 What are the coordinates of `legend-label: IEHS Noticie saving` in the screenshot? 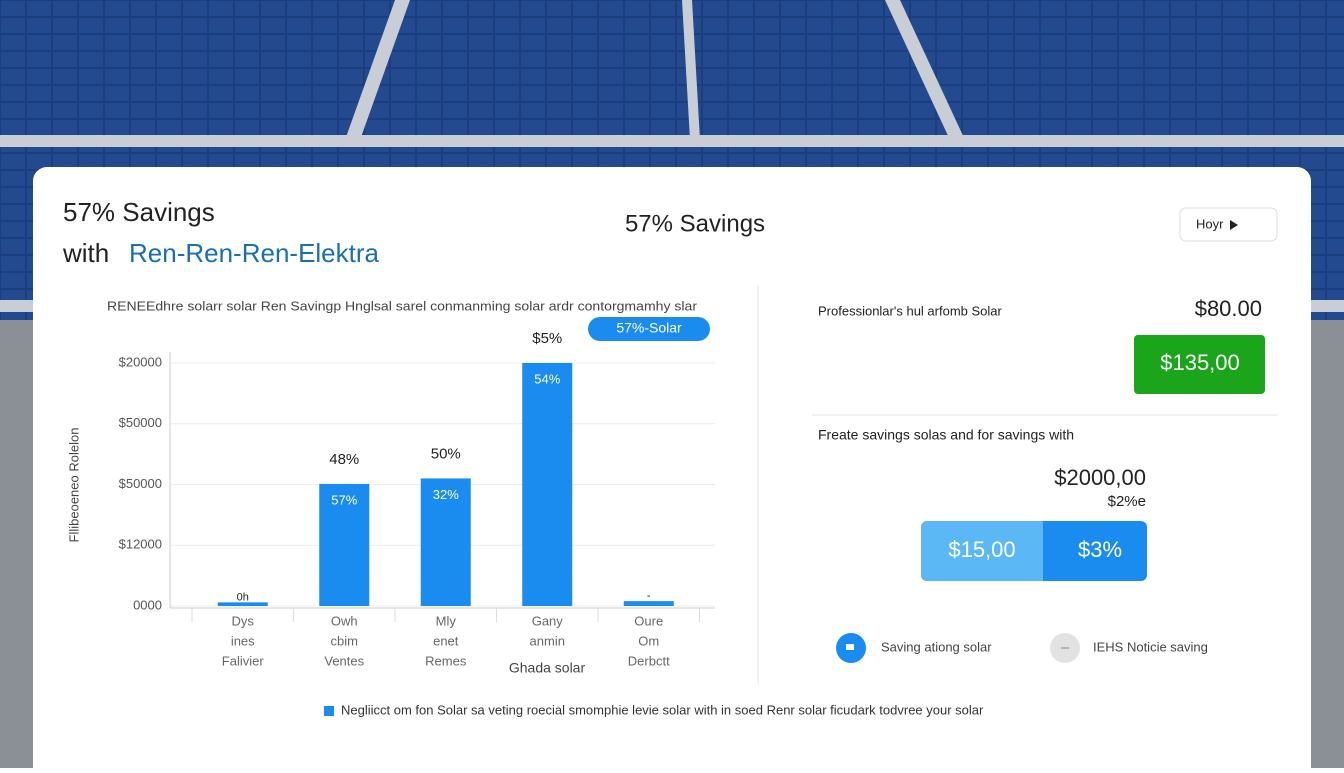 It's located at (1150, 646).